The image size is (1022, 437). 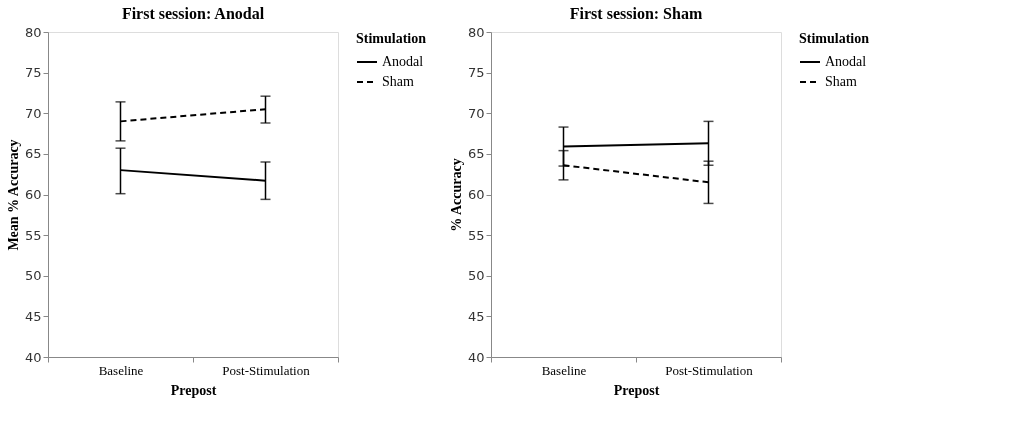 I want to click on y-axis-title: % Accuracy, so click(x=456, y=195).